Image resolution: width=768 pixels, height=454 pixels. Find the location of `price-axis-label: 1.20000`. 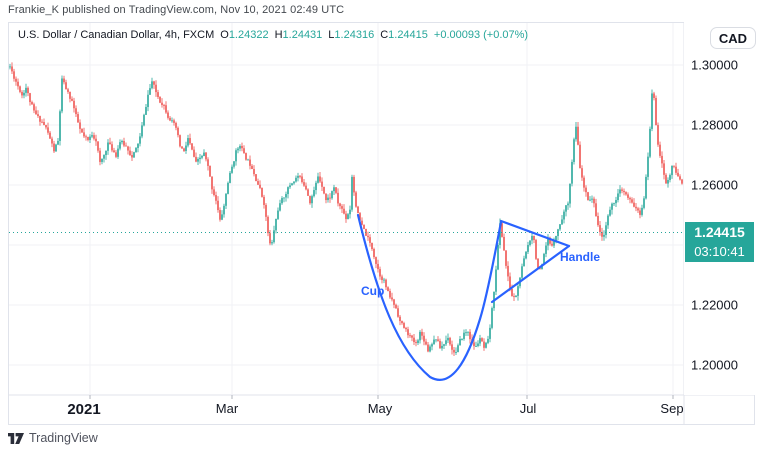

price-axis-label: 1.20000 is located at coordinates (714, 365).